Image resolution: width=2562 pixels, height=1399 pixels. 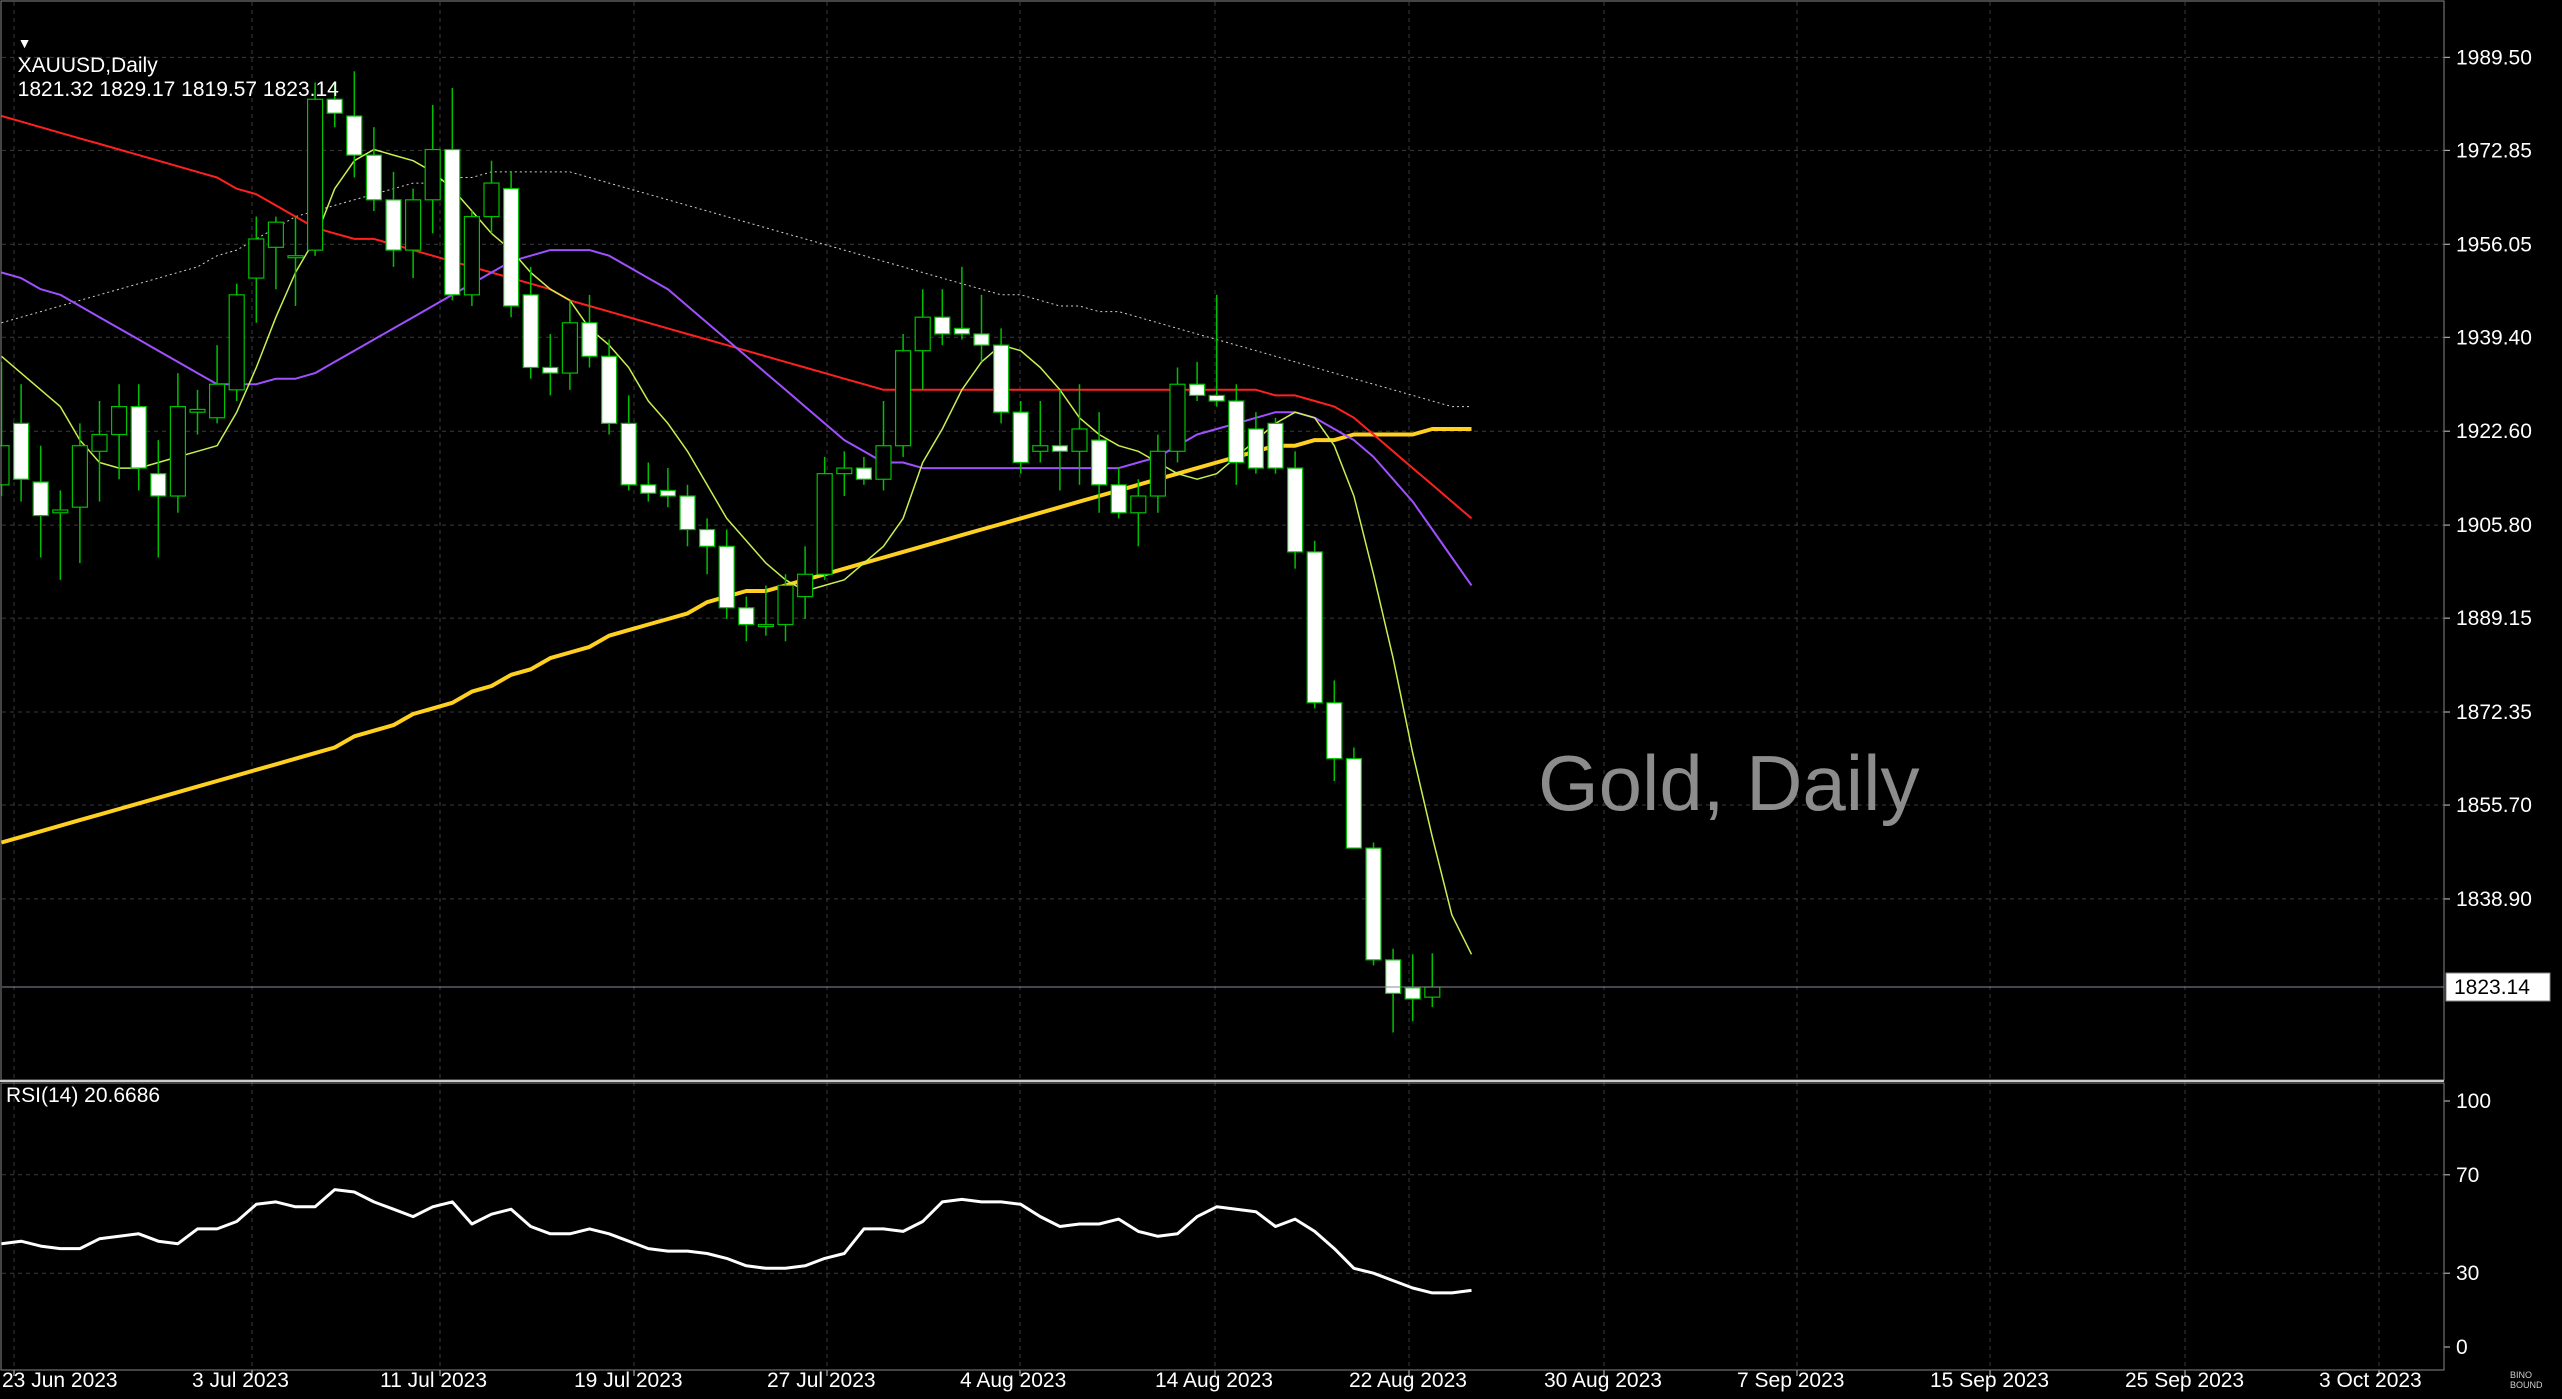 I want to click on ma-dotted-line, so click(x=736, y=289).